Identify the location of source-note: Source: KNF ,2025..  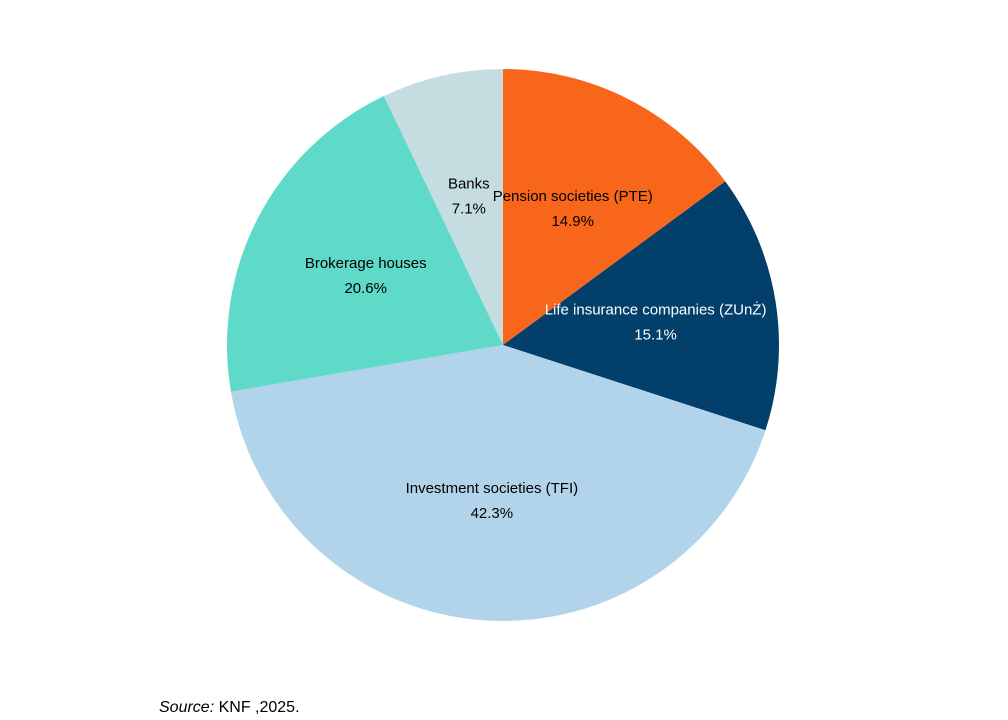
(229, 708).